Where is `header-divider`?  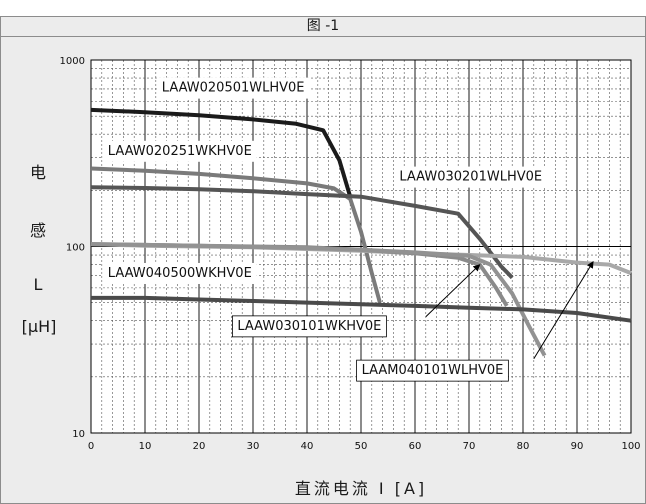 header-divider is located at coordinates (323, 36).